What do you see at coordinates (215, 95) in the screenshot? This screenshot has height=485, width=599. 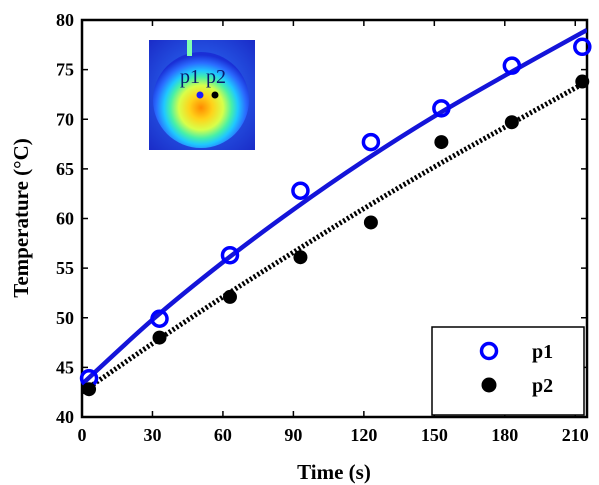 I see `inset-point-p2` at bounding box center [215, 95].